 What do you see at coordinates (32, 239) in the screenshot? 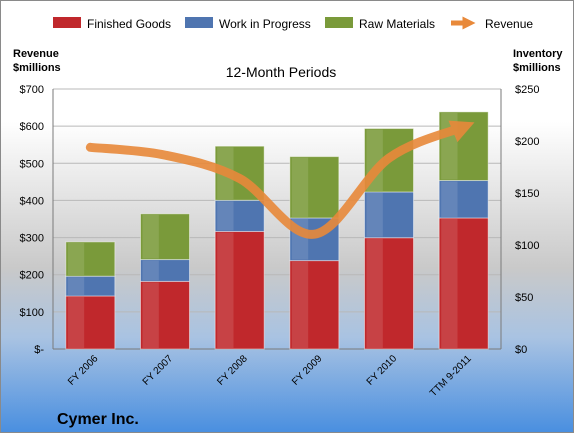
I see `left-tick-label: $300` at bounding box center [32, 239].